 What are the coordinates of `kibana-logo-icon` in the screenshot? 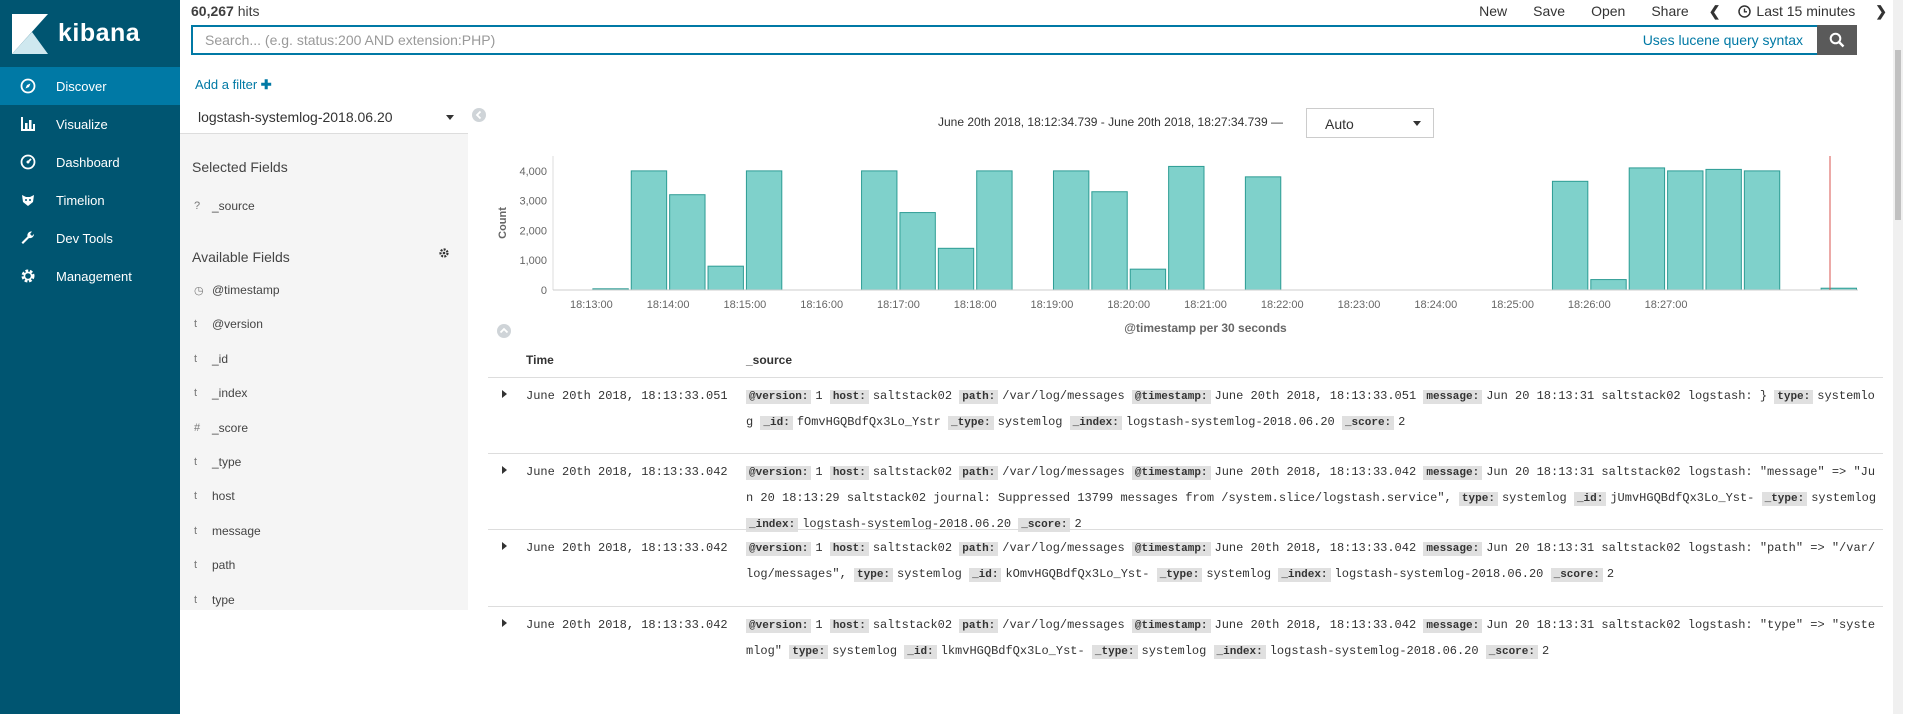 It's located at (30, 33).